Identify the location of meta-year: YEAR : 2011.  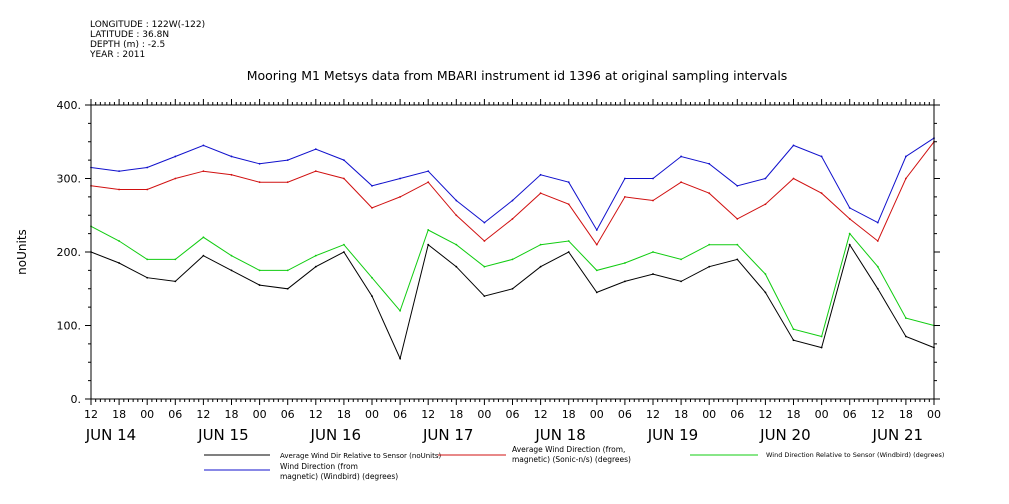
(118, 55).